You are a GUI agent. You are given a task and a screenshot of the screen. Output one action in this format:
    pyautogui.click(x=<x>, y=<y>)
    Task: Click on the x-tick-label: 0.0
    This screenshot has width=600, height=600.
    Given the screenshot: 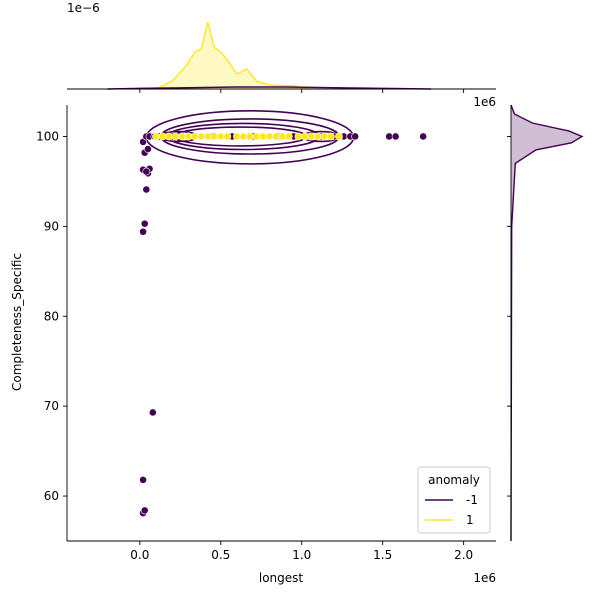 What is the action you would take?
    pyautogui.click(x=139, y=555)
    